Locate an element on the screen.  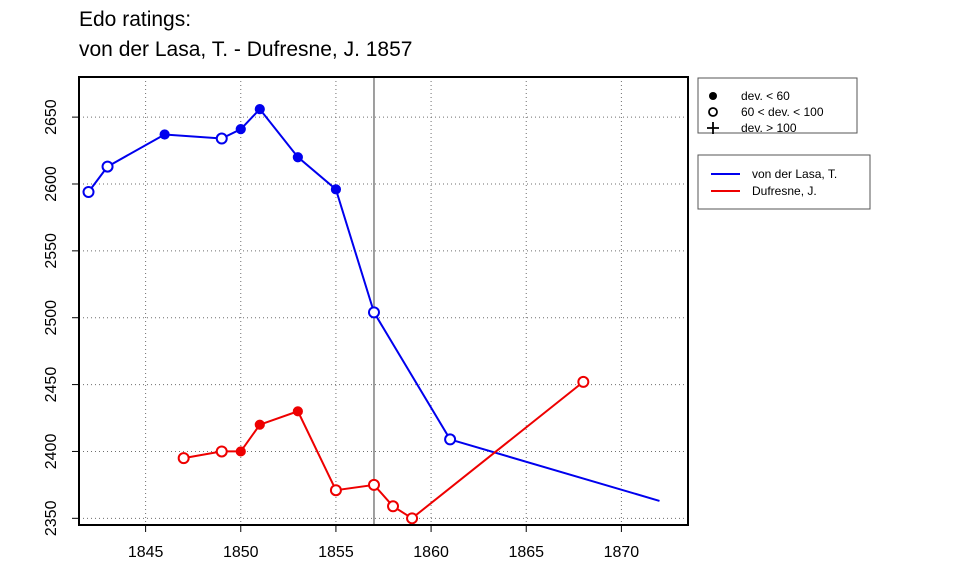
plus-icon is located at coordinates (713, 128).